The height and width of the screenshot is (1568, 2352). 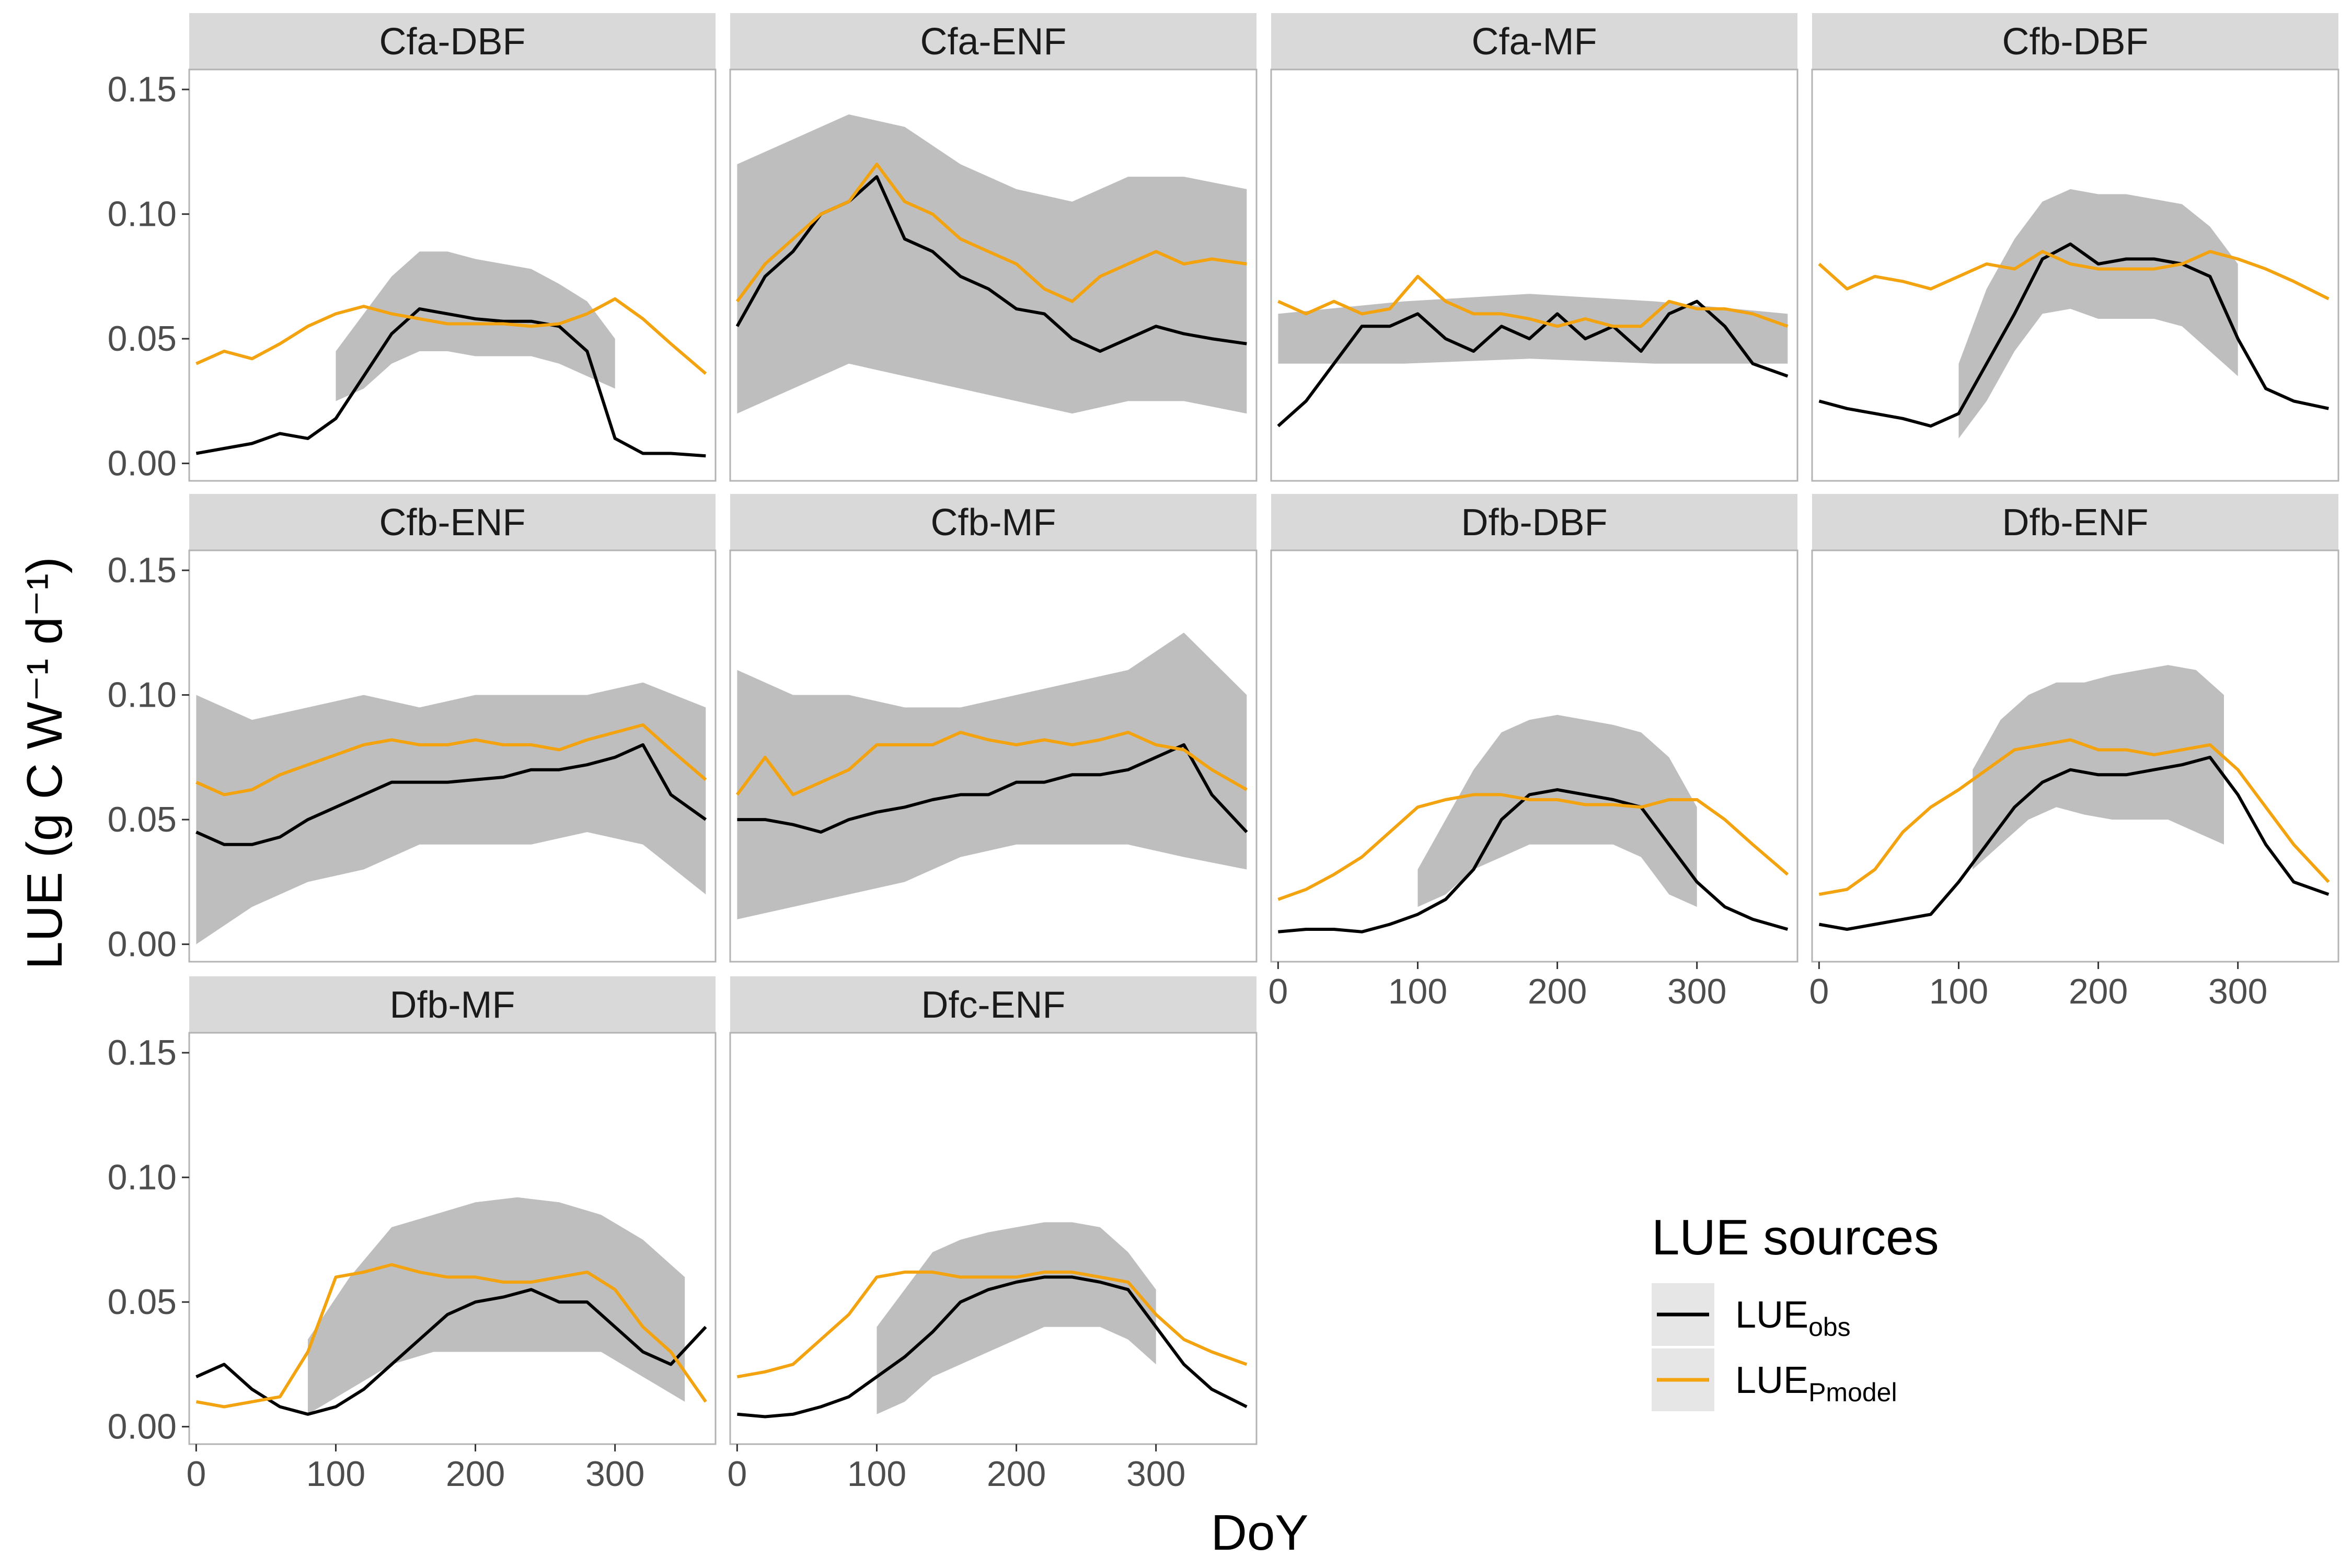 I want to click on panel-title: Cfa-DBF, so click(x=452, y=42).